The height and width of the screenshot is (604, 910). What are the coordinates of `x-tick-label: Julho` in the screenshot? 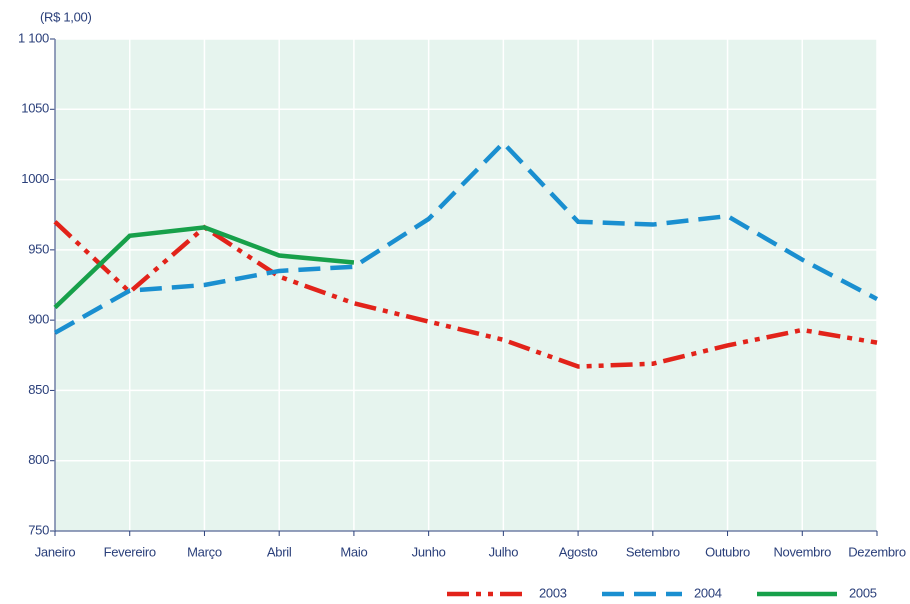 It's located at (504, 551).